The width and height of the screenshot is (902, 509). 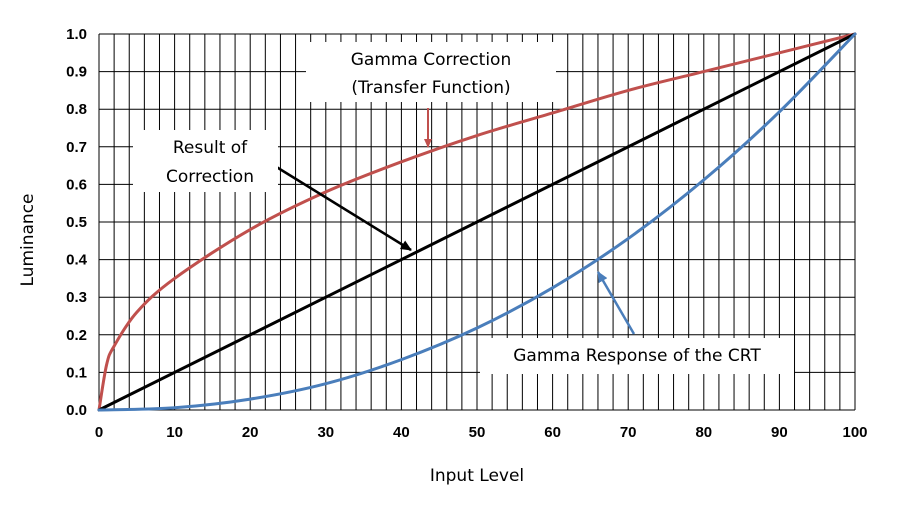 I want to click on y-tick-label: 0.7, so click(x=76, y=147).